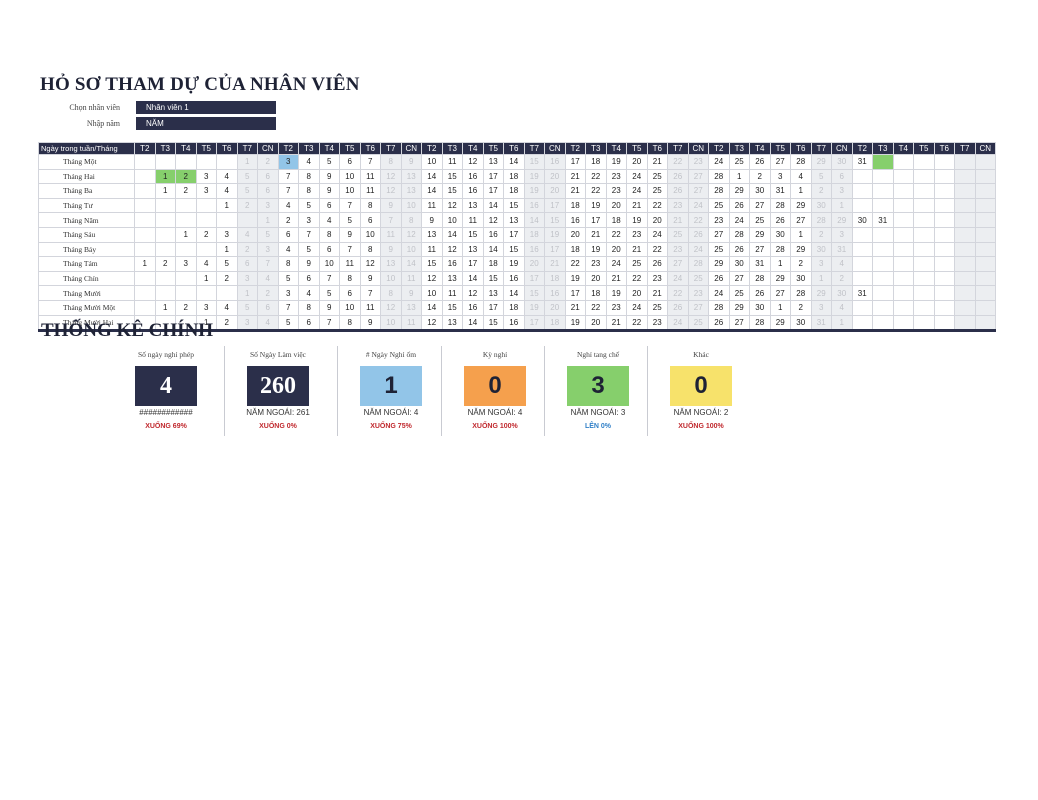  What do you see at coordinates (598, 386) in the screenshot?
I see `stat-value: 3` at bounding box center [598, 386].